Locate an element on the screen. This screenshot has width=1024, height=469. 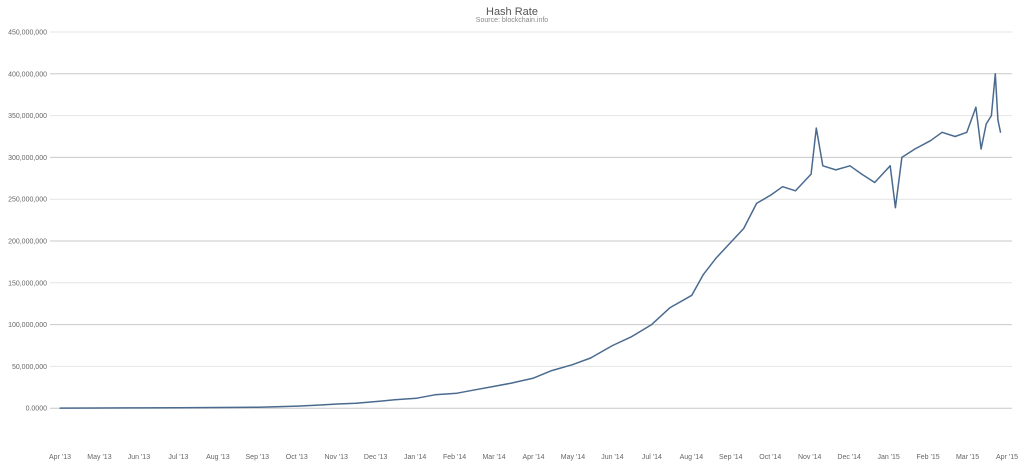
y-tick-label: 300,000,000 is located at coordinates (27, 158).